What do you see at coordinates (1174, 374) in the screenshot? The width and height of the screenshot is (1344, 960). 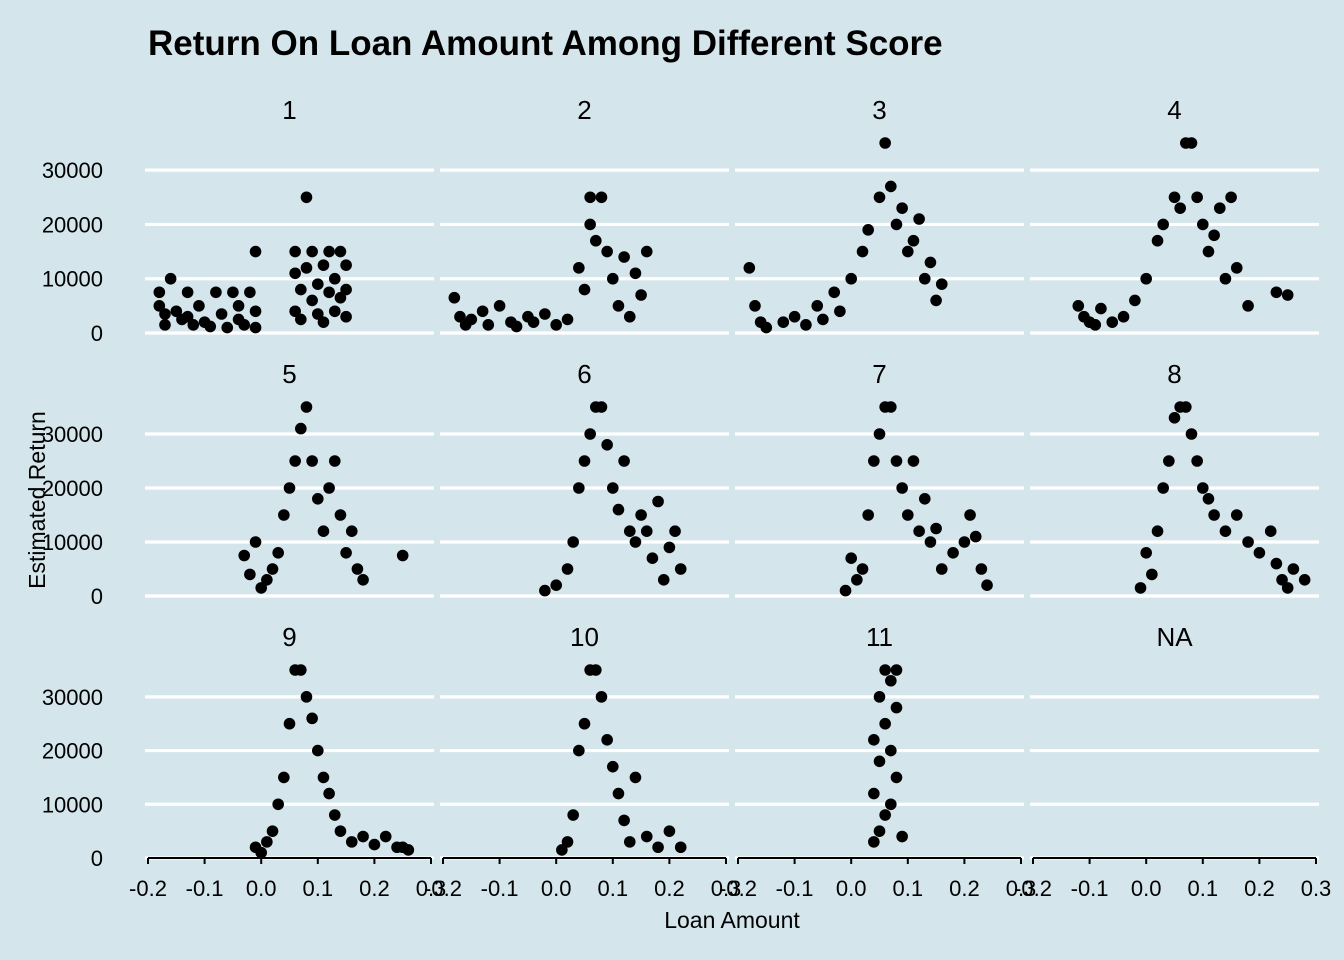 I see `facet-label: 8` at bounding box center [1174, 374].